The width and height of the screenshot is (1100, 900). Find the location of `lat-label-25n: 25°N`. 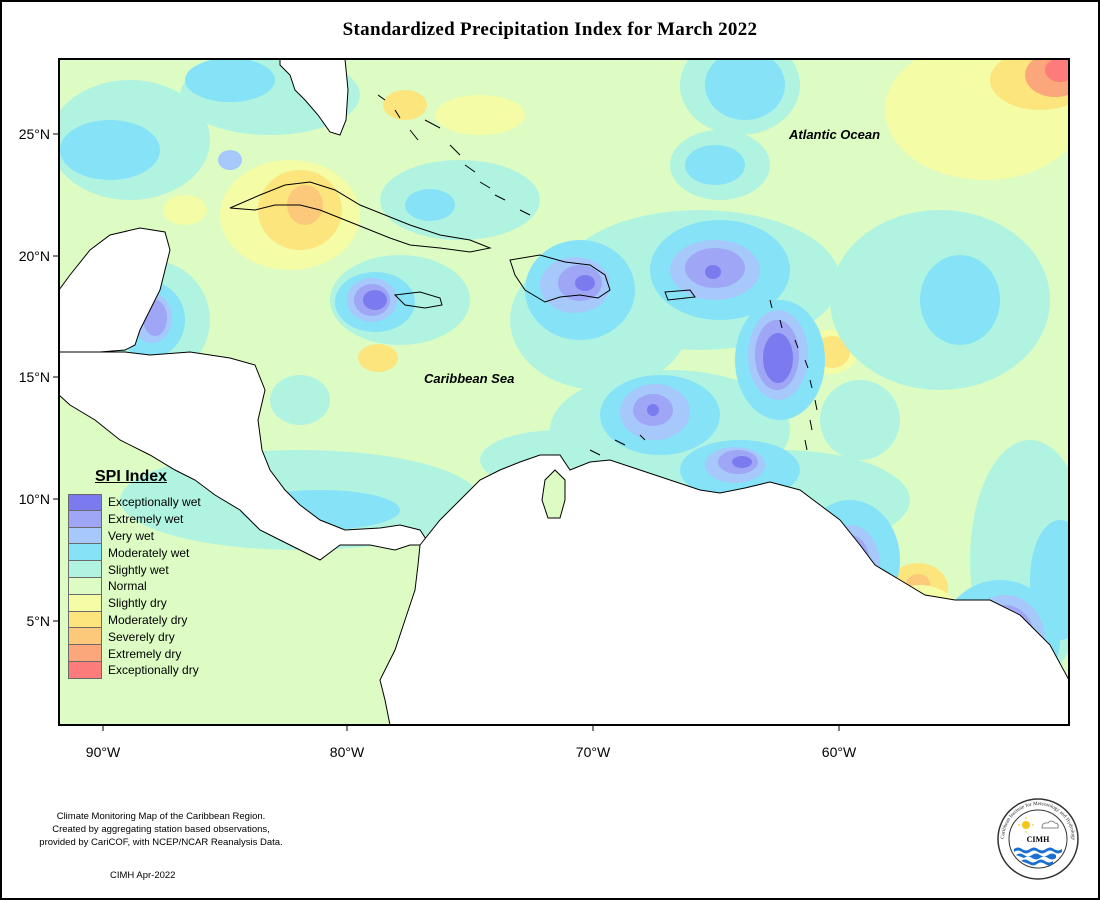

lat-label-25n: 25°N is located at coordinates (34, 134).